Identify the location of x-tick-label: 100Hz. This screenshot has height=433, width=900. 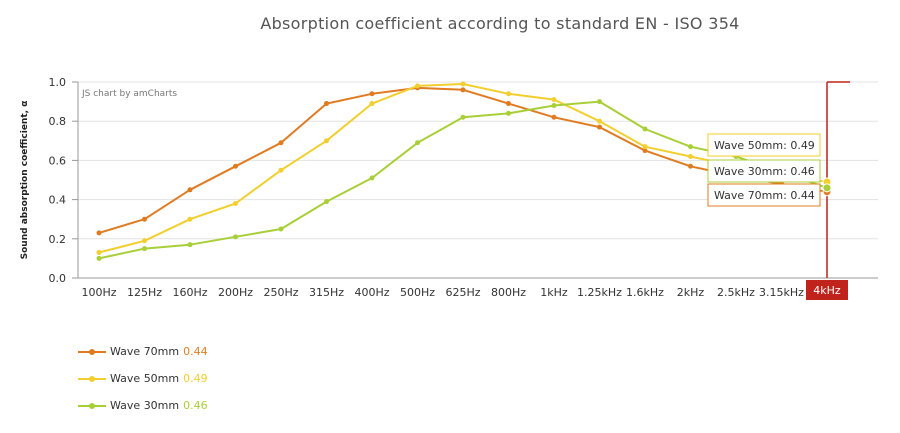
(98, 292).